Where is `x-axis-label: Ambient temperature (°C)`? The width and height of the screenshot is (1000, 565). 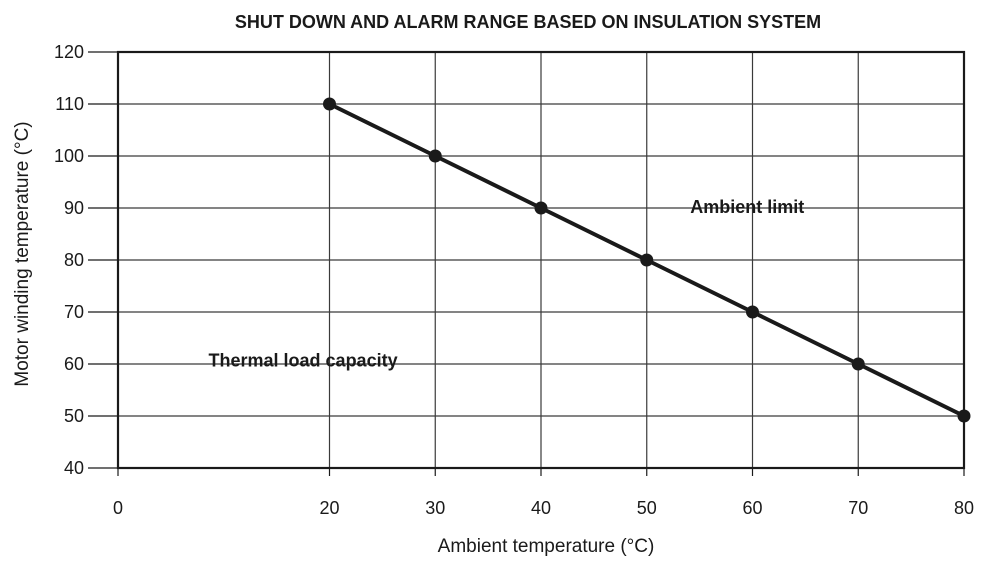
x-axis-label: Ambient temperature (°C) is located at coordinates (546, 546).